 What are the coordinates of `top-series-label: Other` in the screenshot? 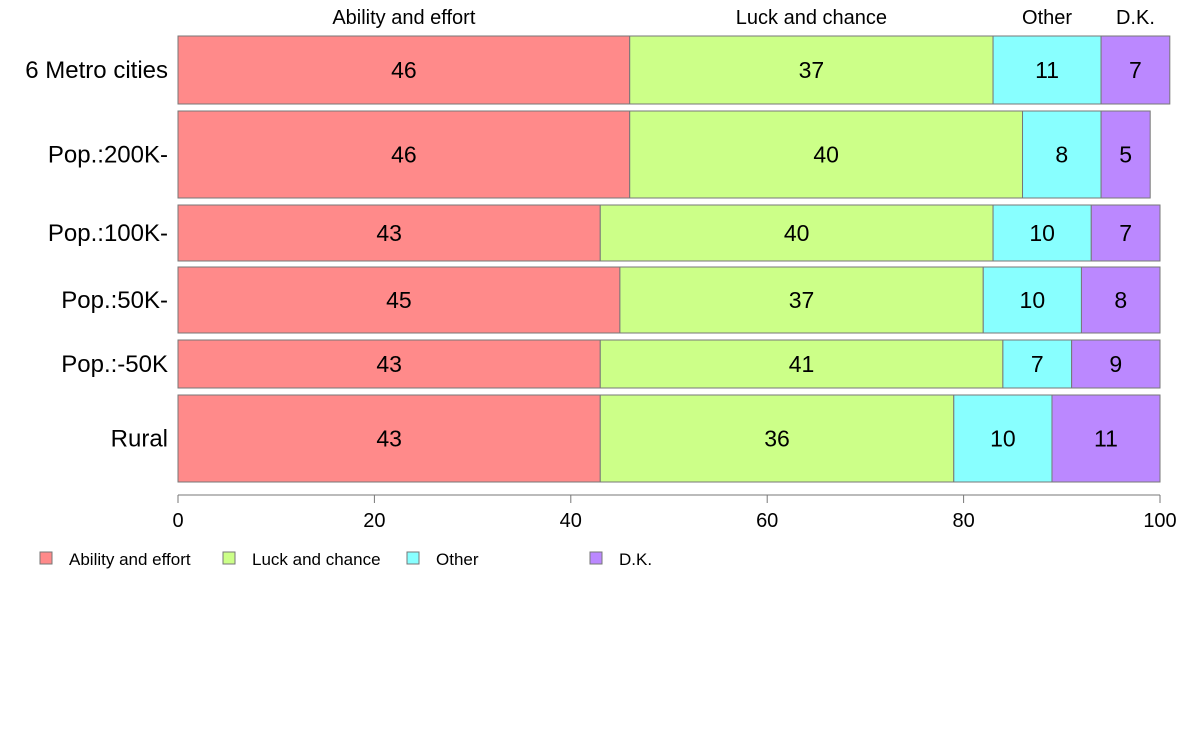 It's located at (1047, 18).